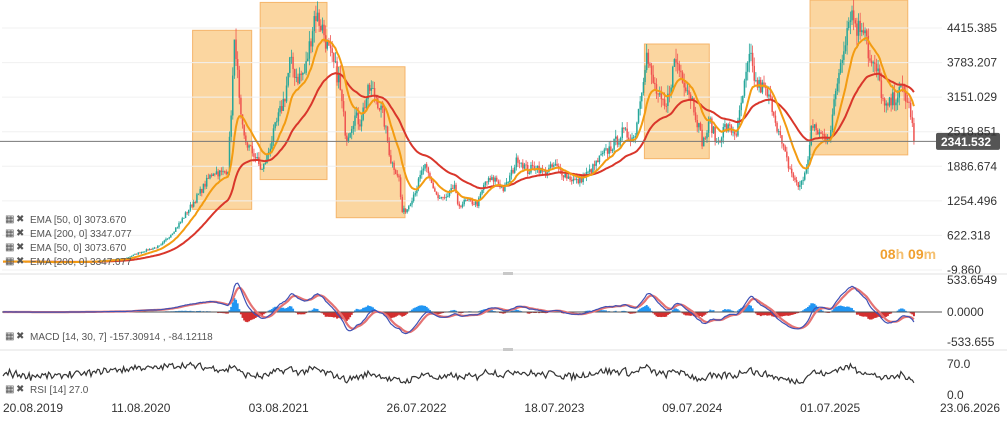 The width and height of the screenshot is (1007, 424). What do you see at coordinates (279, 408) in the screenshot?
I see `x-tick-label: 03.08.2021` at bounding box center [279, 408].